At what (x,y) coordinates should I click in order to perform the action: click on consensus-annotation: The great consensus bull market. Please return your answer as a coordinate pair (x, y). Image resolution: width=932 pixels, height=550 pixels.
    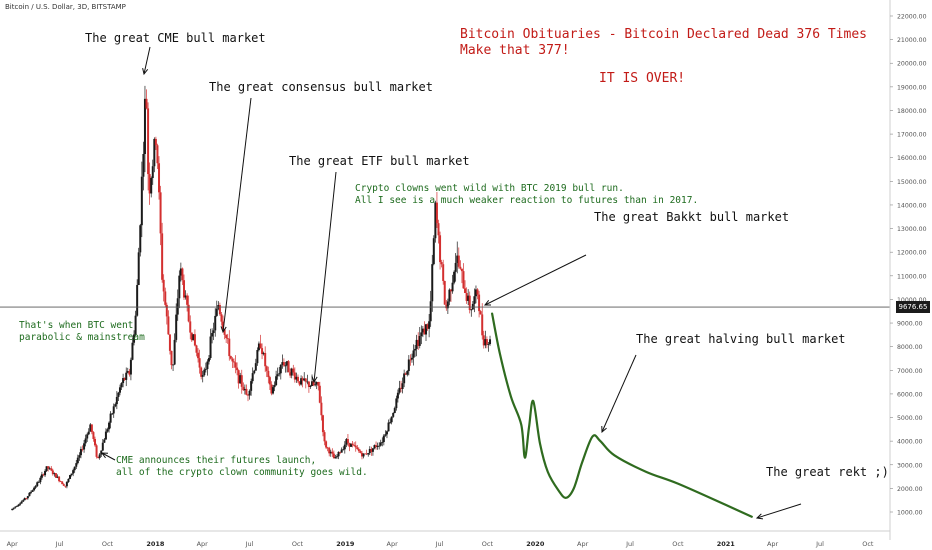
    Looking at the image, I should click on (321, 87).